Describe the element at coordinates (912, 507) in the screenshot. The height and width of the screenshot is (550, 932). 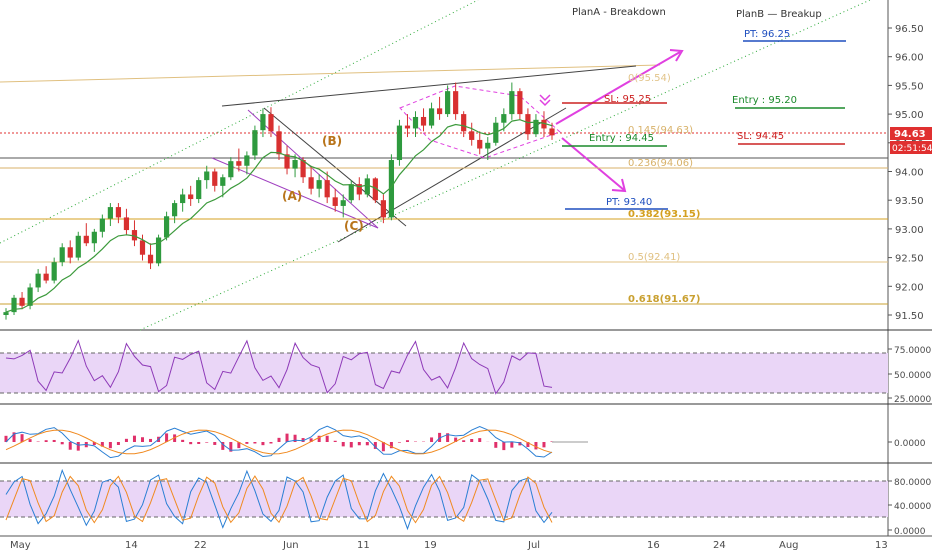
I see `stoch-tick-label: 40.0000` at that location.